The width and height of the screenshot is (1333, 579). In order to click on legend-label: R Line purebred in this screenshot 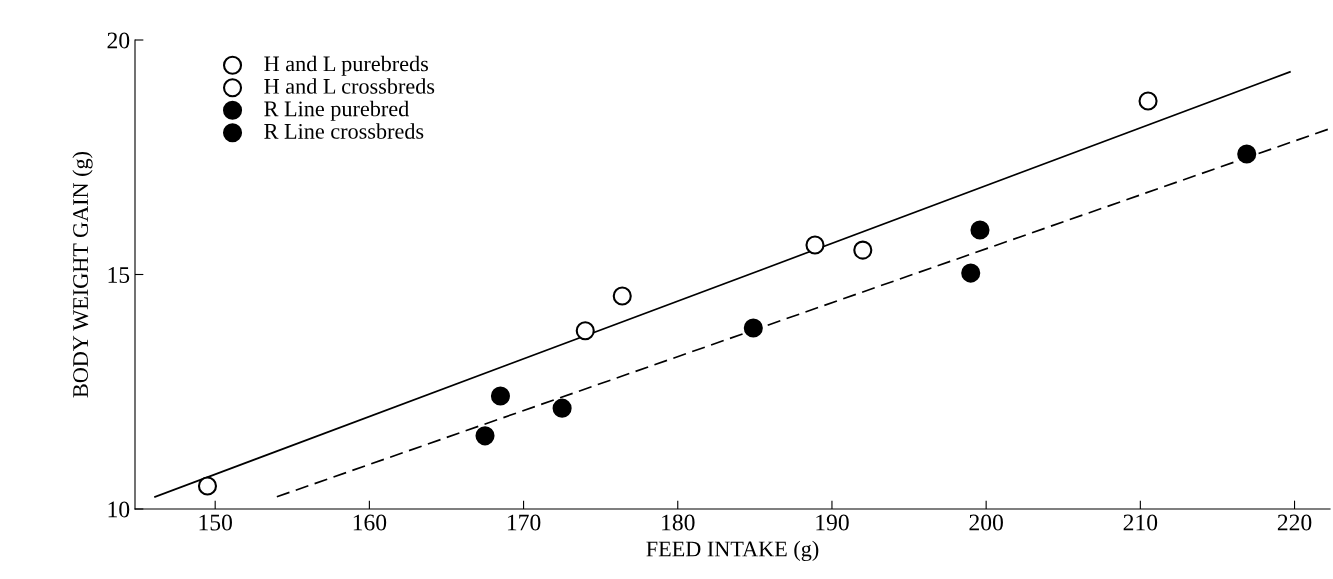, I will do `click(336, 110)`.